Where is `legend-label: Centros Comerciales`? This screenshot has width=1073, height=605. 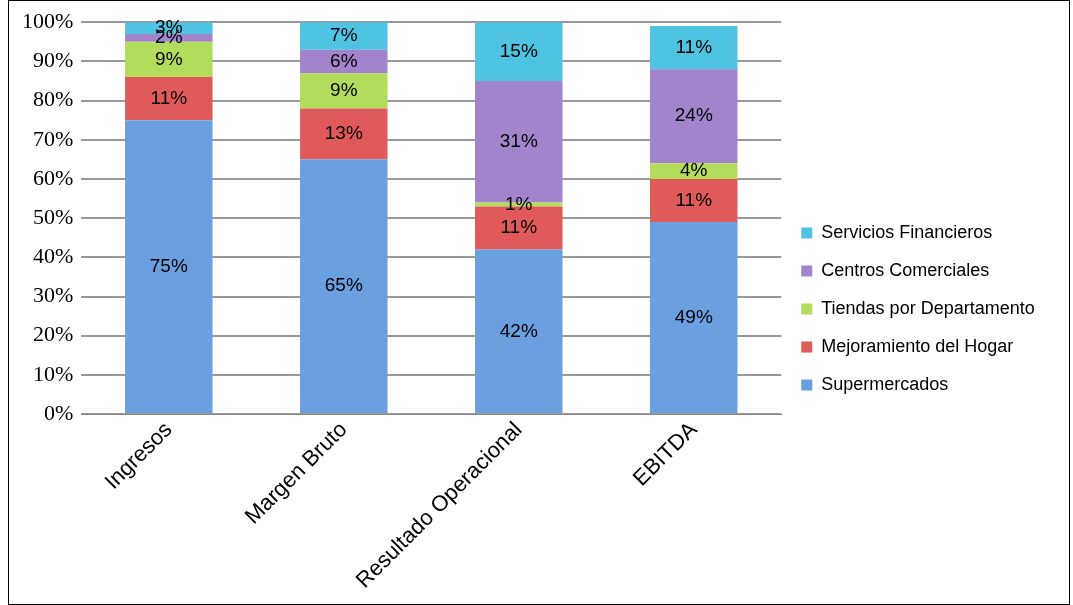 legend-label: Centros Comerciales is located at coordinates (905, 269).